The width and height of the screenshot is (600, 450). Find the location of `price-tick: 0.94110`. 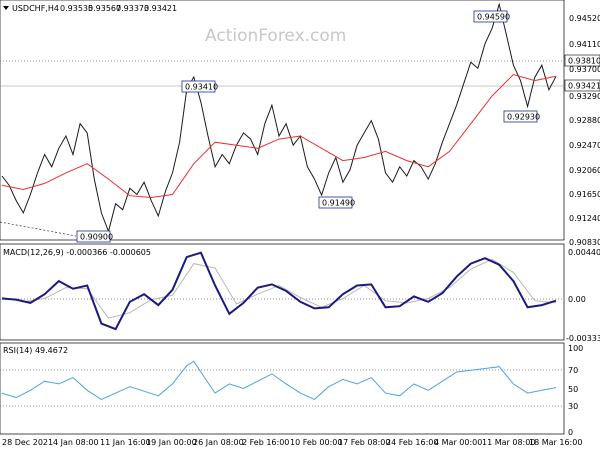

price-tick: 0.94110 is located at coordinates (584, 44).